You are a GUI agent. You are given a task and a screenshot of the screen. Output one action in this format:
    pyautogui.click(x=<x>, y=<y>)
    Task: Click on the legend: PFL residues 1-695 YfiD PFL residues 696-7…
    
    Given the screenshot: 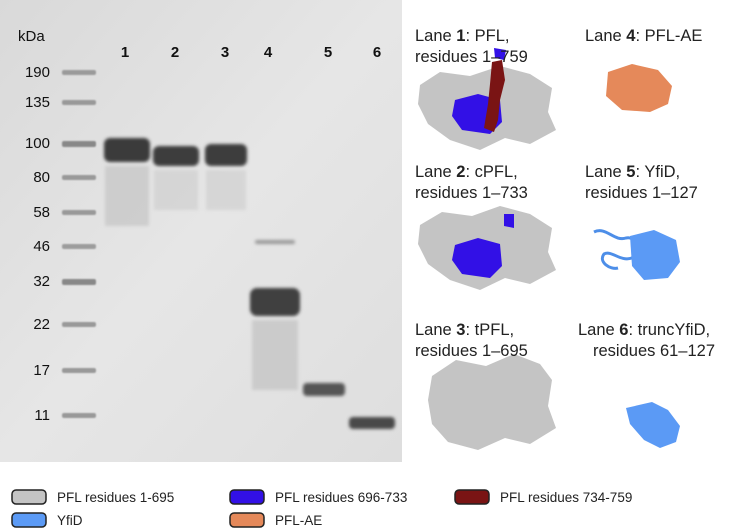 What is the action you would take?
    pyautogui.click(x=321, y=508)
    